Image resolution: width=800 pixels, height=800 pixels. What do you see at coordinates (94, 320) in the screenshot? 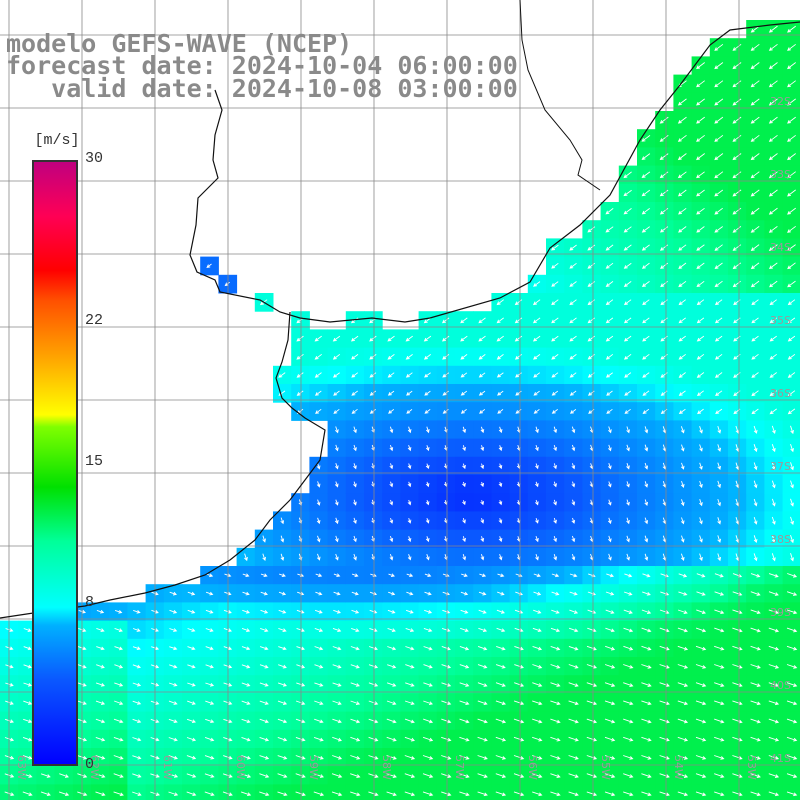
I see `legend-tick-label: 22` at bounding box center [94, 320].